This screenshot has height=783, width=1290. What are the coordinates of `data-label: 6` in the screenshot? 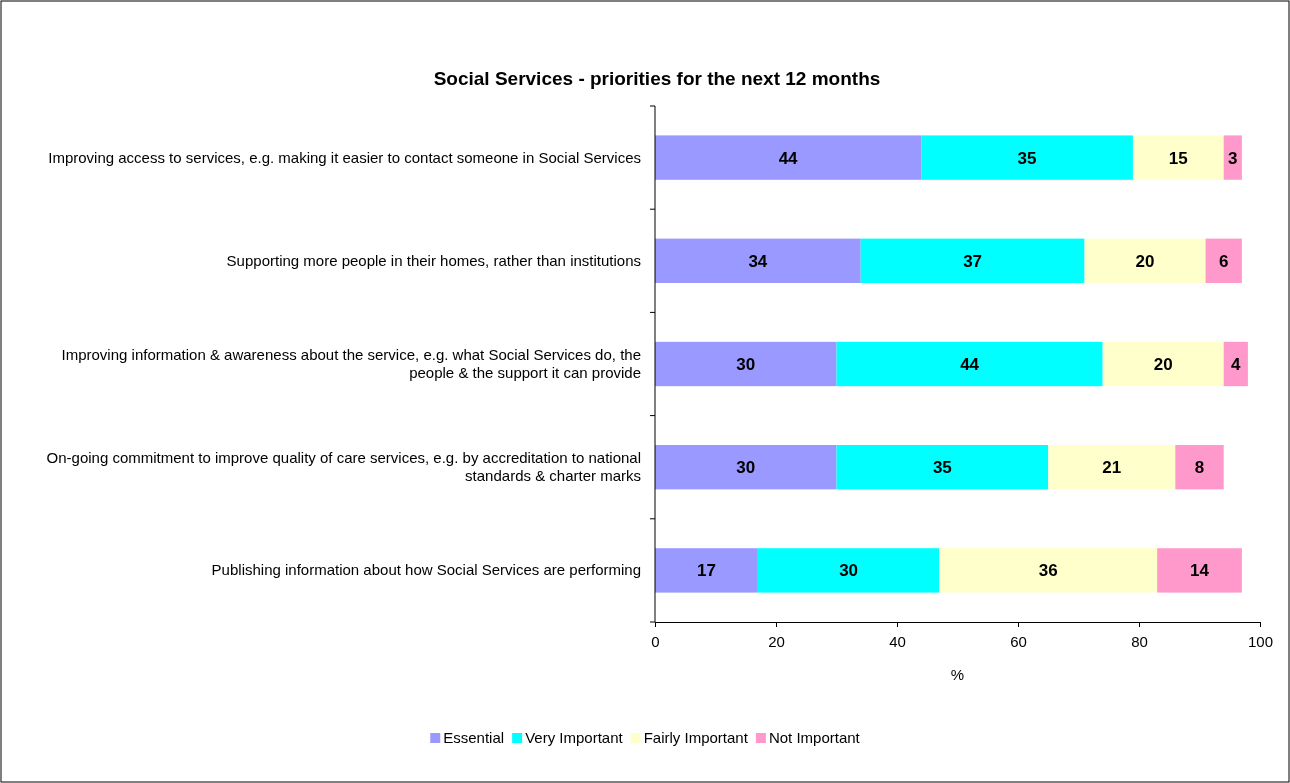 It's located at (1223, 261).